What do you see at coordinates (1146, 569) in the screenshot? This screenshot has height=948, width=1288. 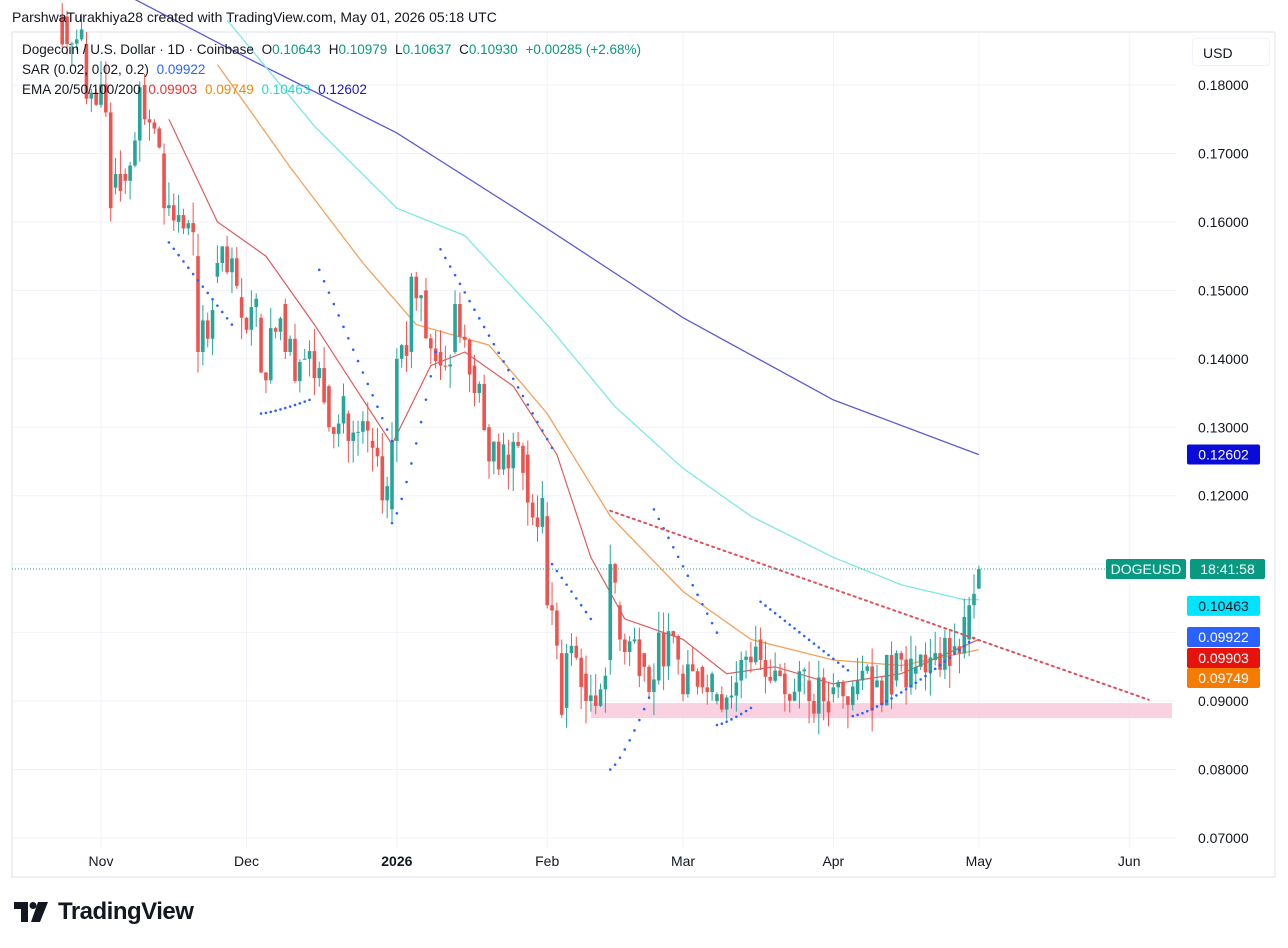 I see `symbol-badge: DOGEUSD` at bounding box center [1146, 569].